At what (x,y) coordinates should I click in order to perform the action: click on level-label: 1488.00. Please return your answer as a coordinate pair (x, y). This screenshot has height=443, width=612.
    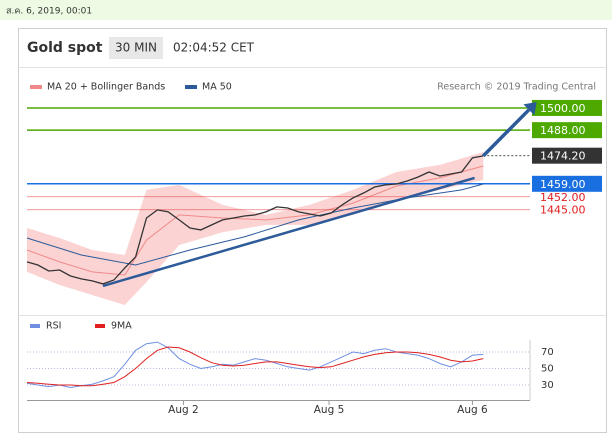
    Looking at the image, I should click on (563, 130).